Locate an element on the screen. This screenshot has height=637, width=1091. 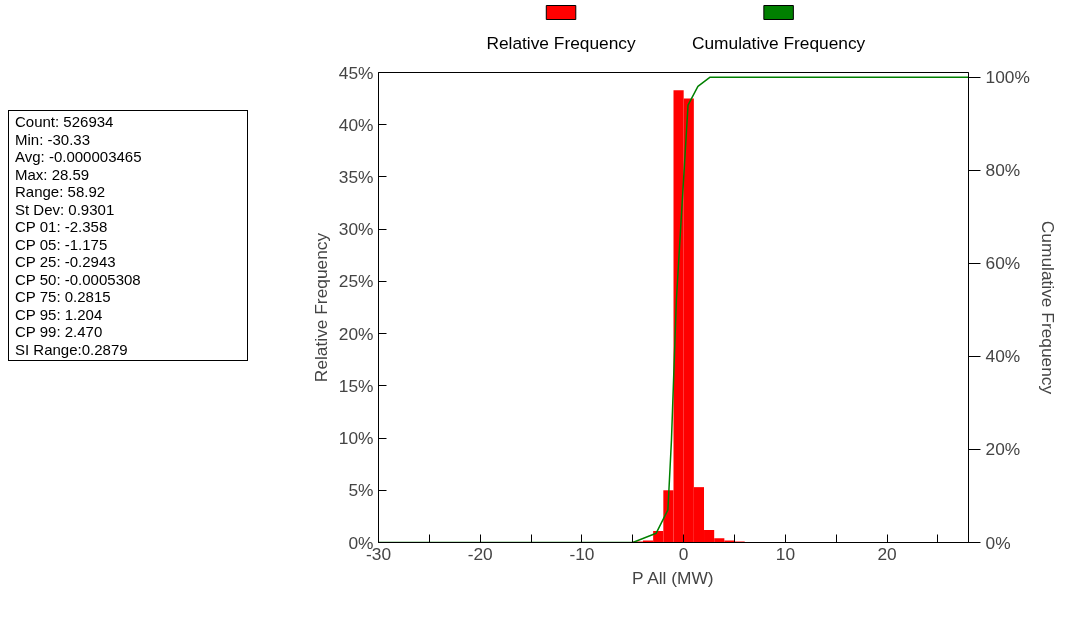
y-tick-label: 35% is located at coordinates (356, 176).